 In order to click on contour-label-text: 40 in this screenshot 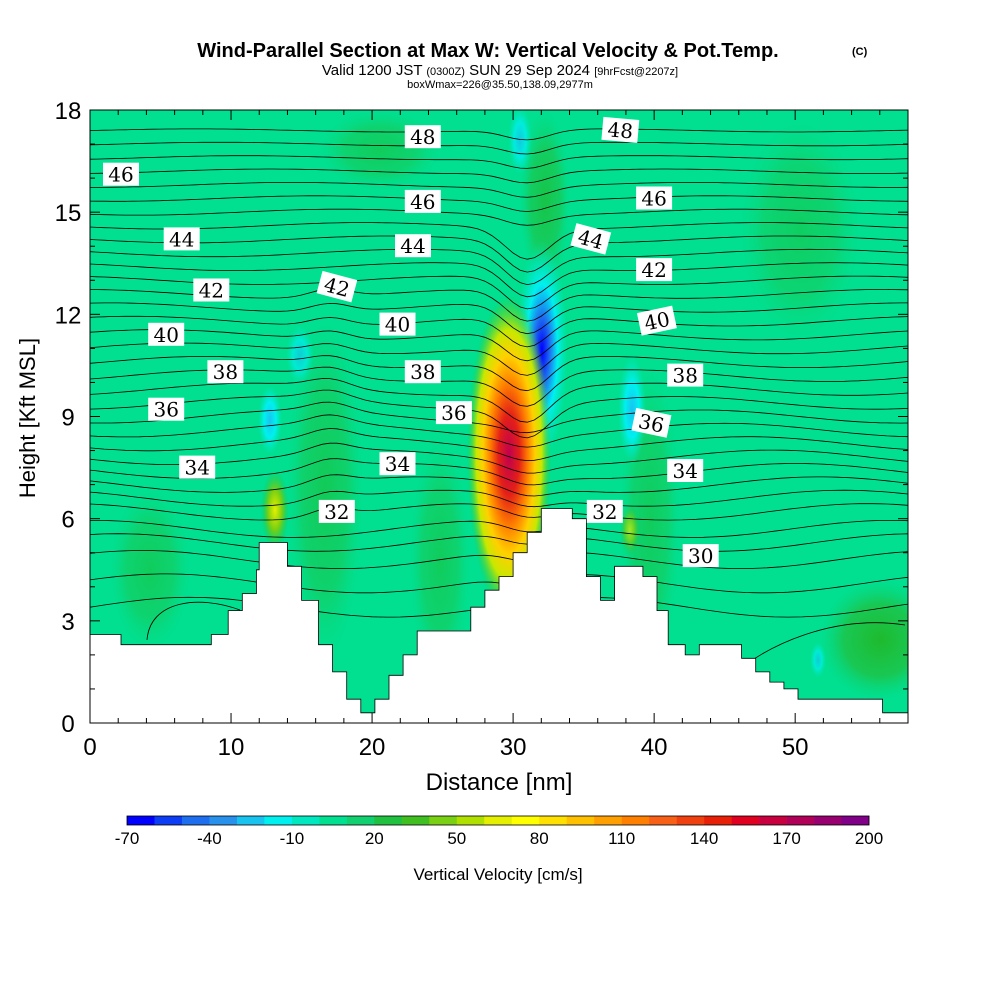, I will do `click(397, 325)`.